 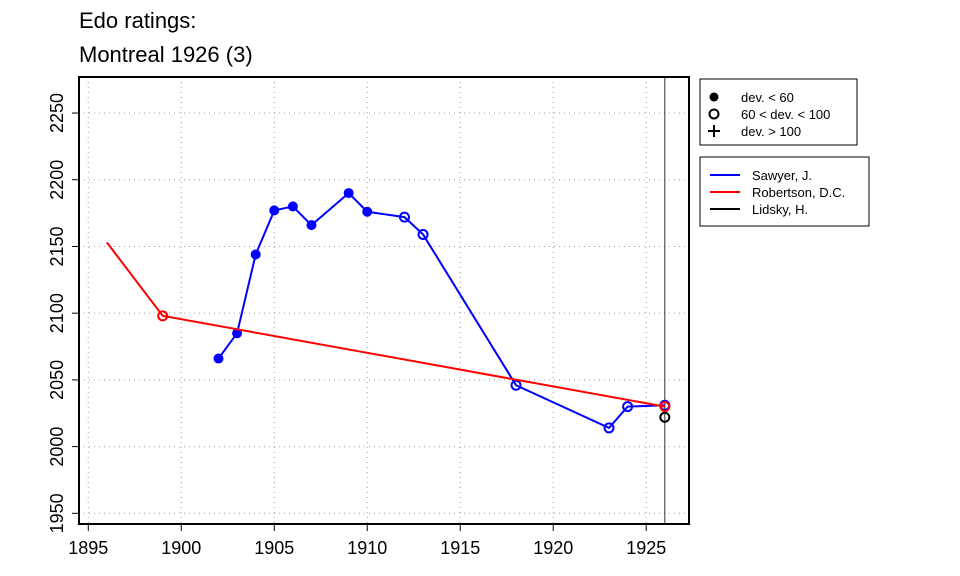 What do you see at coordinates (57, 113) in the screenshot?
I see `y-tick-label: 2250` at bounding box center [57, 113].